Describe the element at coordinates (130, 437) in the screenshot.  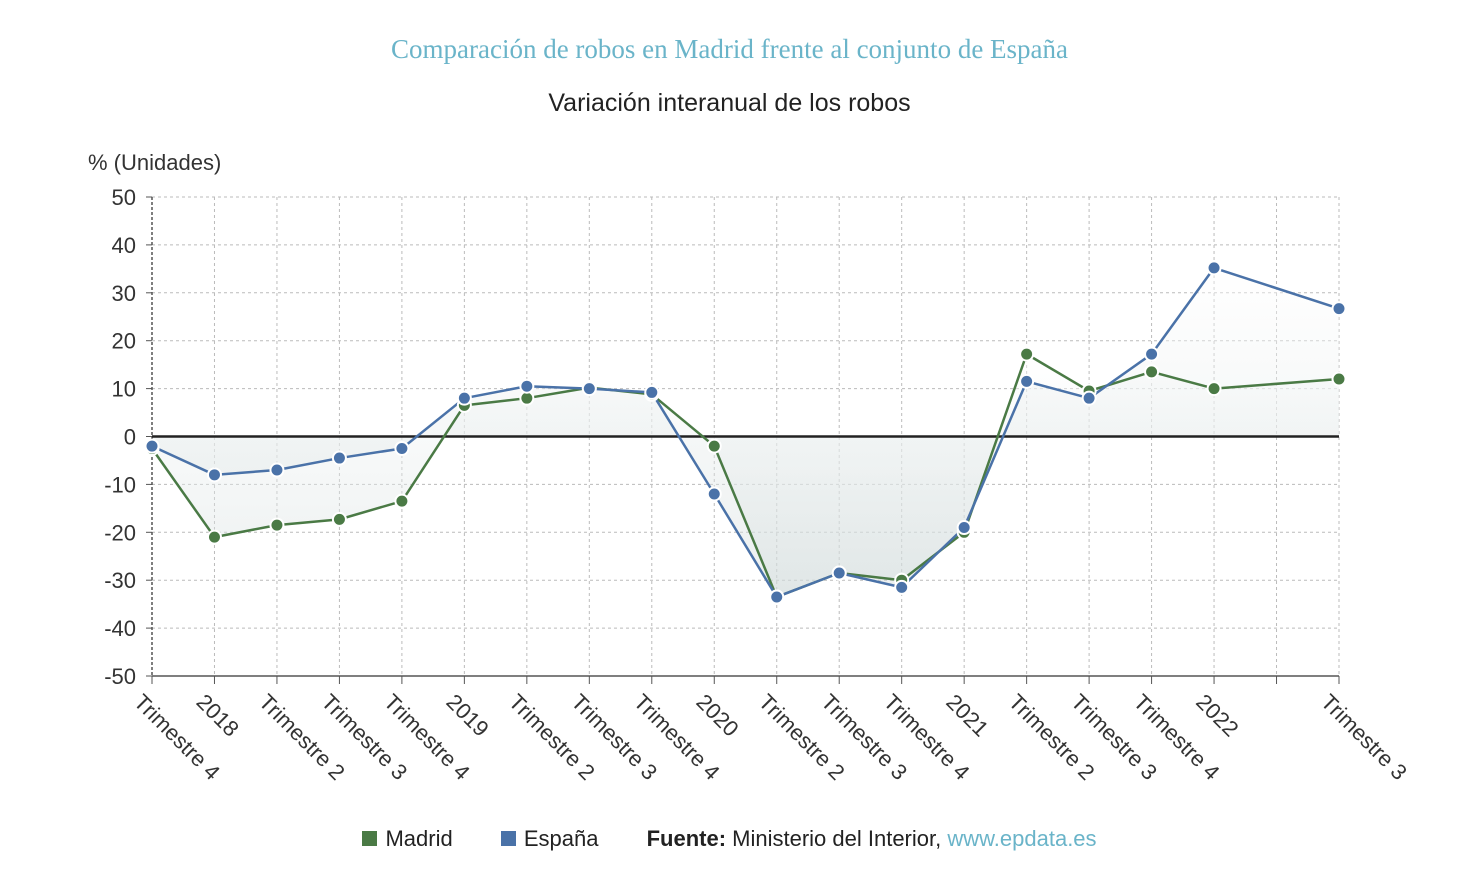
I see `y-tick-label: 0` at that location.